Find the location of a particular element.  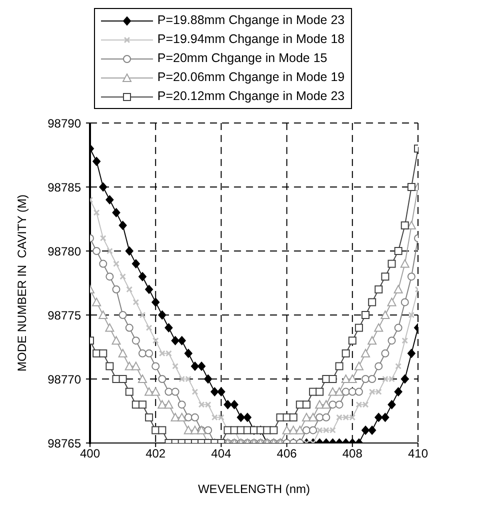

x-tick-label: 404 is located at coordinates (221, 453).